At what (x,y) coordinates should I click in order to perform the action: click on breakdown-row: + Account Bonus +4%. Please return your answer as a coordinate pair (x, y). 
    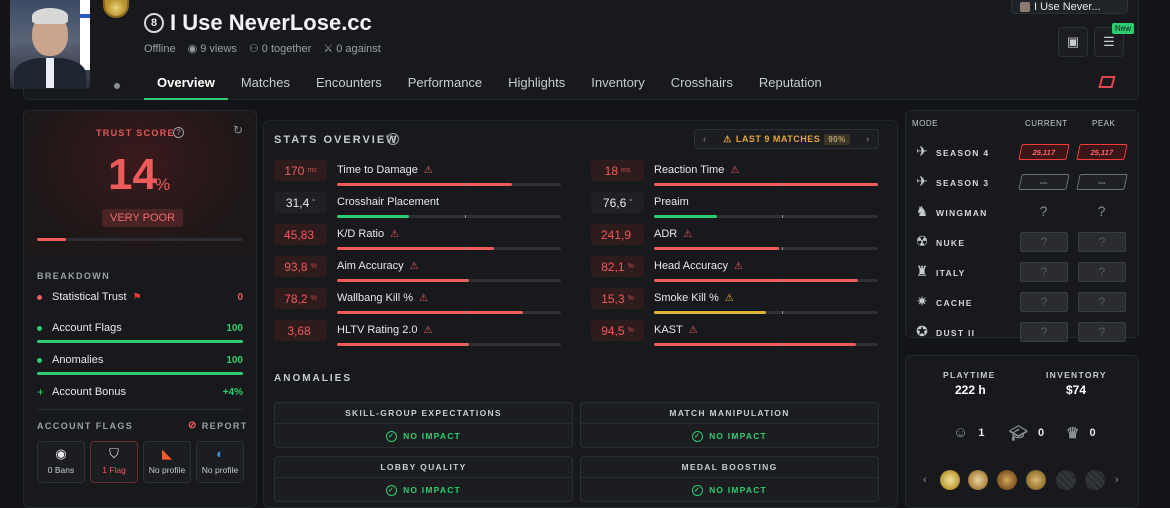
    Looking at the image, I should click on (140, 392).